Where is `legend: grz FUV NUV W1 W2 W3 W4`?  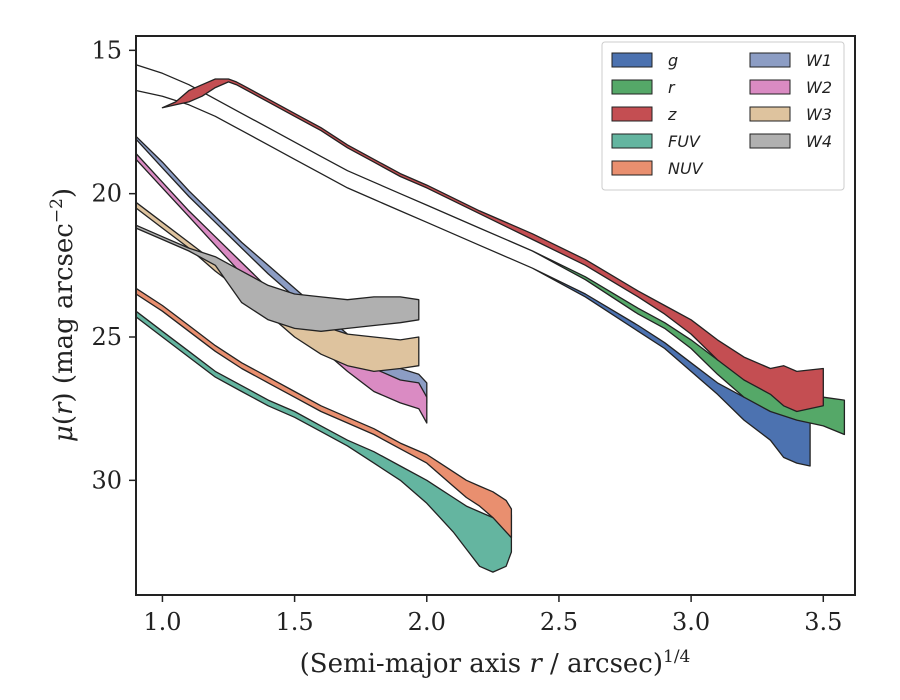 legend: grz FUV NUV W1 W2 W3 W4 is located at coordinates (723, 116).